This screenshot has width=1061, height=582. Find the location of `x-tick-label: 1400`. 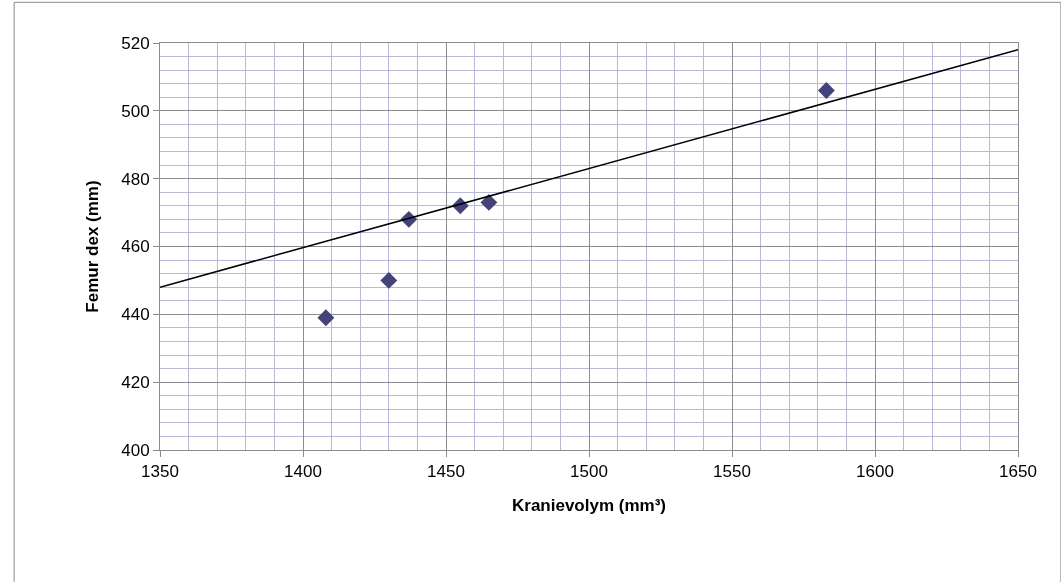

x-tick-label: 1400 is located at coordinates (303, 472).